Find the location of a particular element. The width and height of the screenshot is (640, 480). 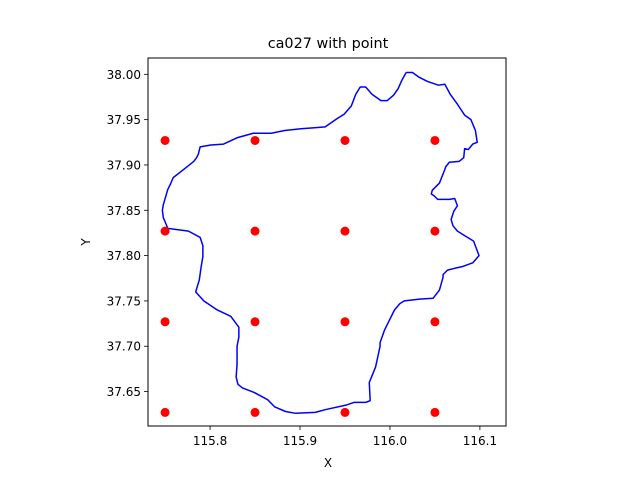

y-tick-label: 37.65 is located at coordinates (124, 392).